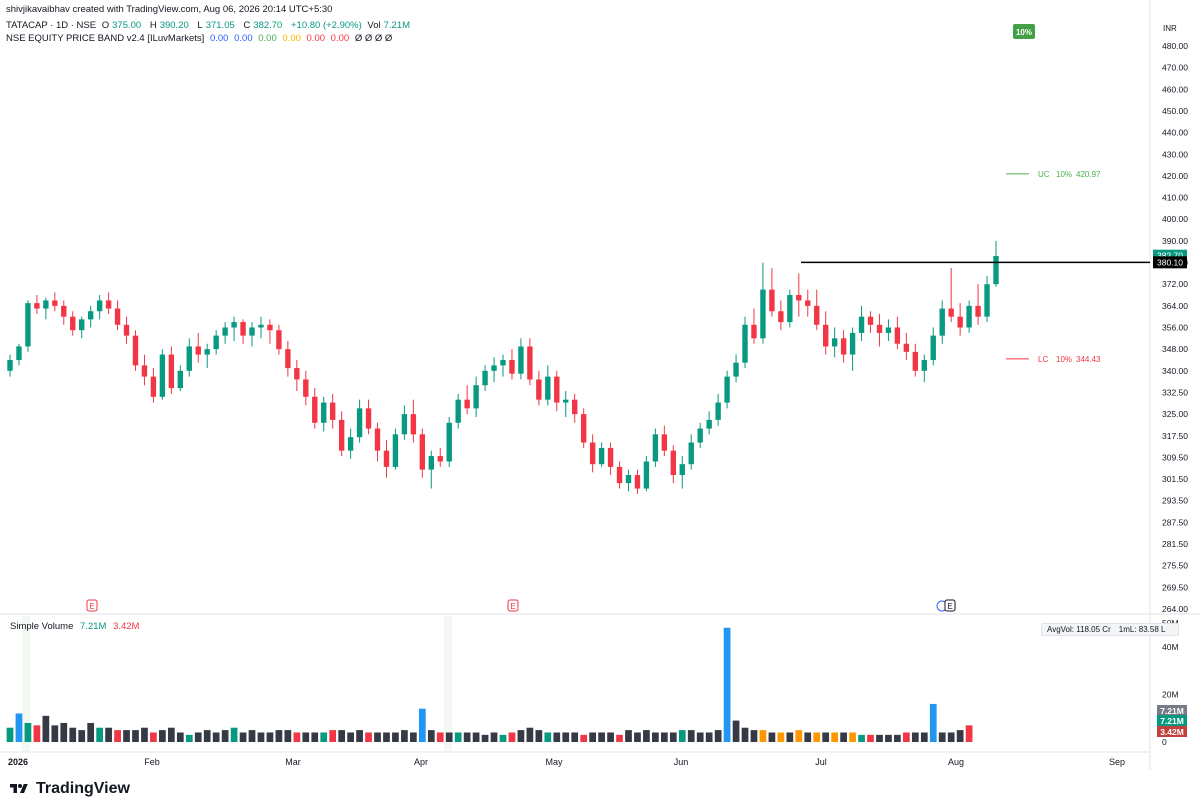  What do you see at coordinates (92, 605) in the screenshot?
I see `earnings-marker` at bounding box center [92, 605].